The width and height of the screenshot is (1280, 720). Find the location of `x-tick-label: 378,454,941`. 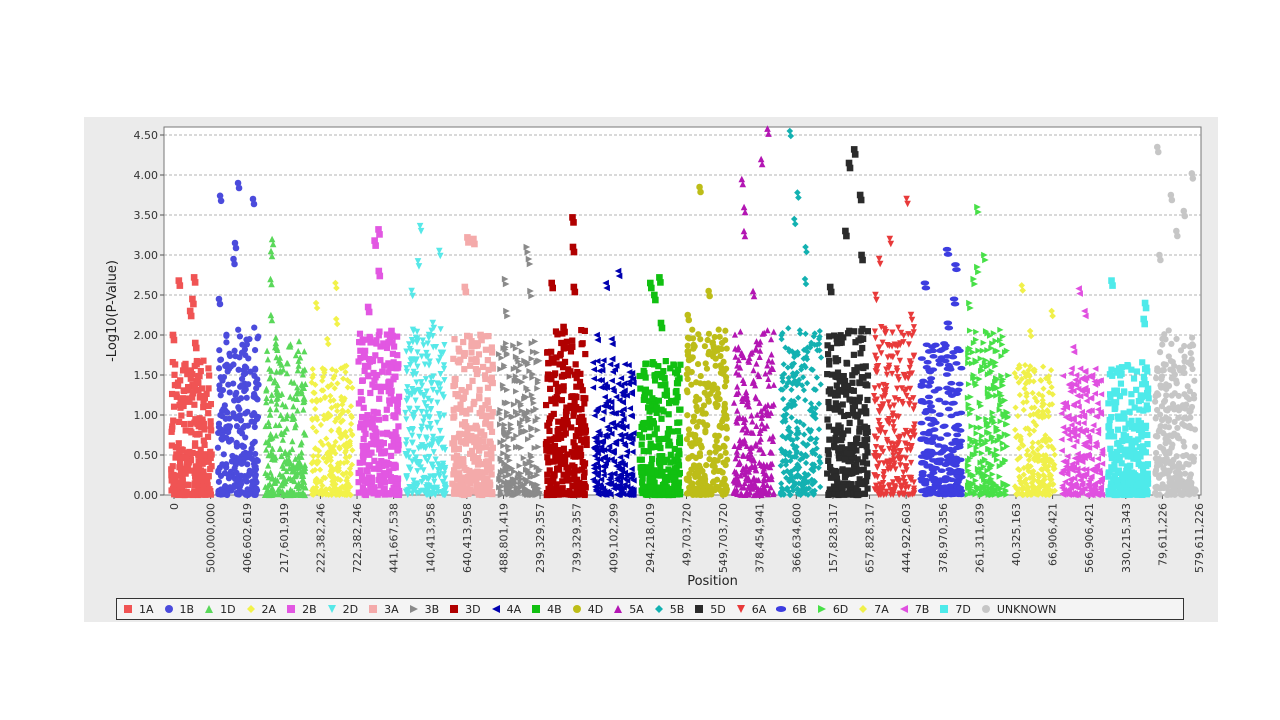

x-tick-label: 378,454,941 is located at coordinates (760, 538).